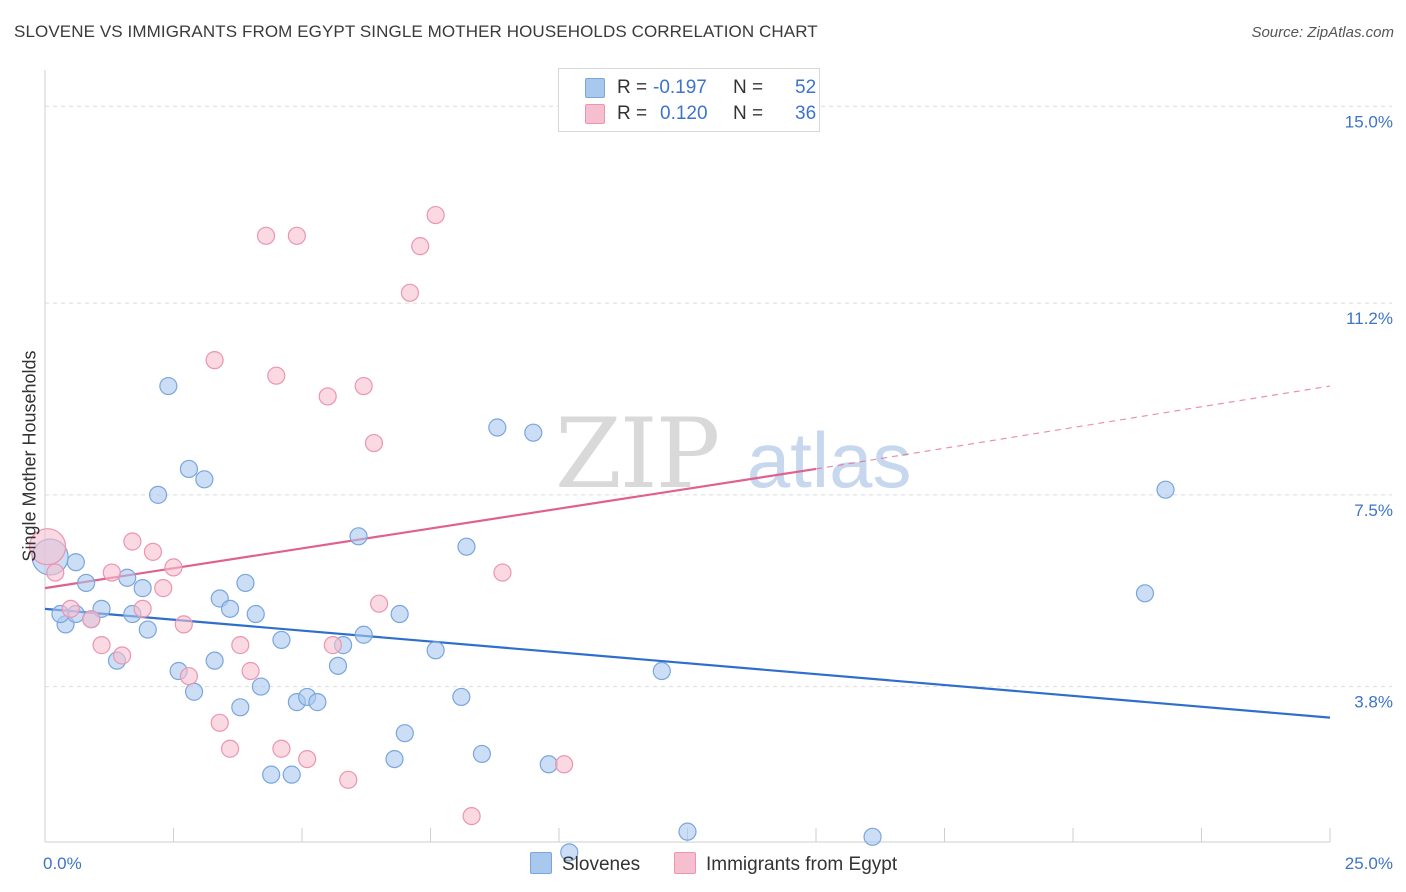 The width and height of the screenshot is (1406, 892). What do you see at coordinates (29, 456) in the screenshot?
I see `y-axis-label: Single Mother Households` at bounding box center [29, 456].